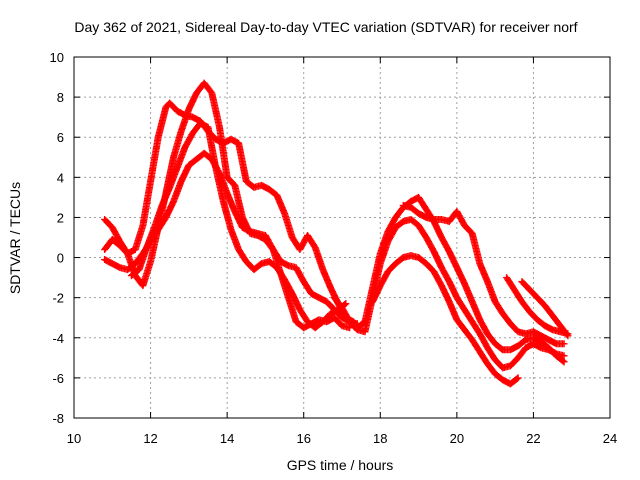 This screenshot has width=640, height=480. What do you see at coordinates (60, 217) in the screenshot?
I see `y-tick-label: 2` at bounding box center [60, 217].